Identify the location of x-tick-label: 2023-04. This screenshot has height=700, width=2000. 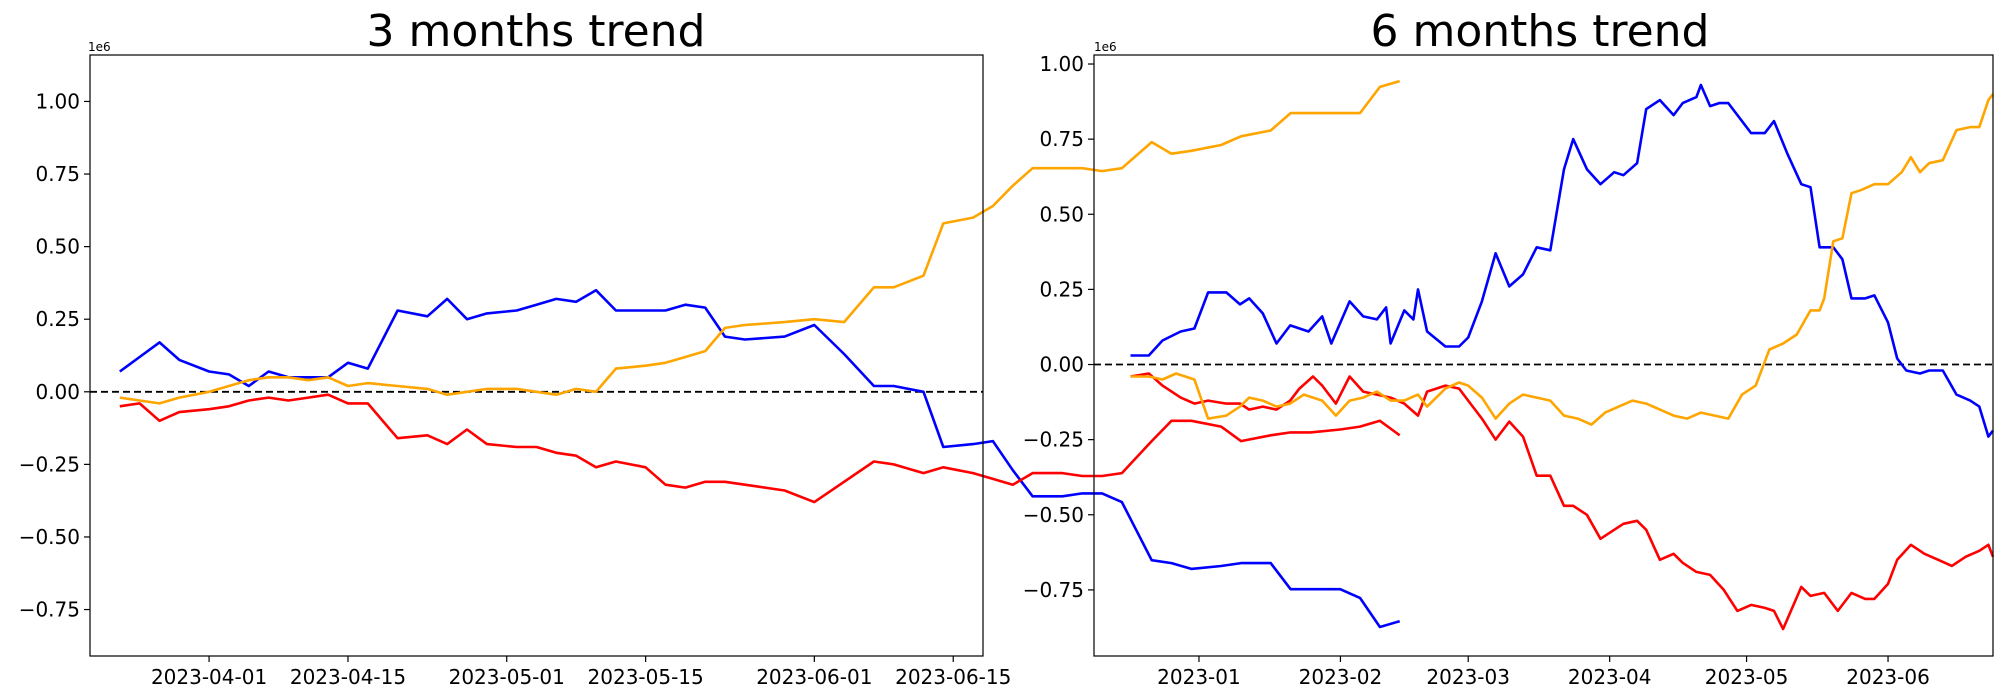
(1610, 677).